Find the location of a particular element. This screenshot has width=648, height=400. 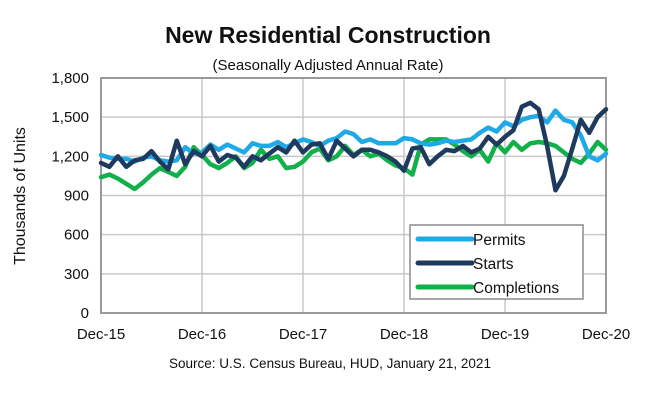

x-tick-label: Dec-16 is located at coordinates (202, 334).